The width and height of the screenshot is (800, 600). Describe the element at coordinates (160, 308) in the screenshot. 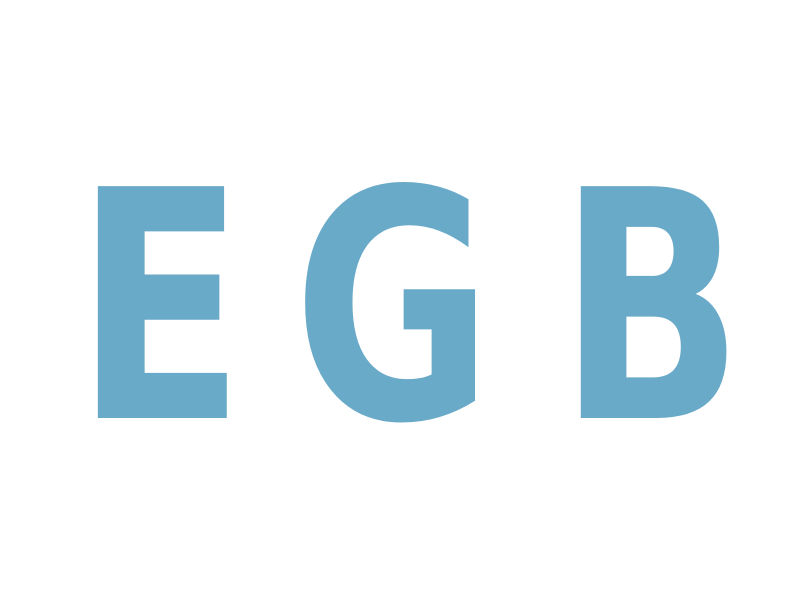

I see `logo-letter-e: E` at that location.